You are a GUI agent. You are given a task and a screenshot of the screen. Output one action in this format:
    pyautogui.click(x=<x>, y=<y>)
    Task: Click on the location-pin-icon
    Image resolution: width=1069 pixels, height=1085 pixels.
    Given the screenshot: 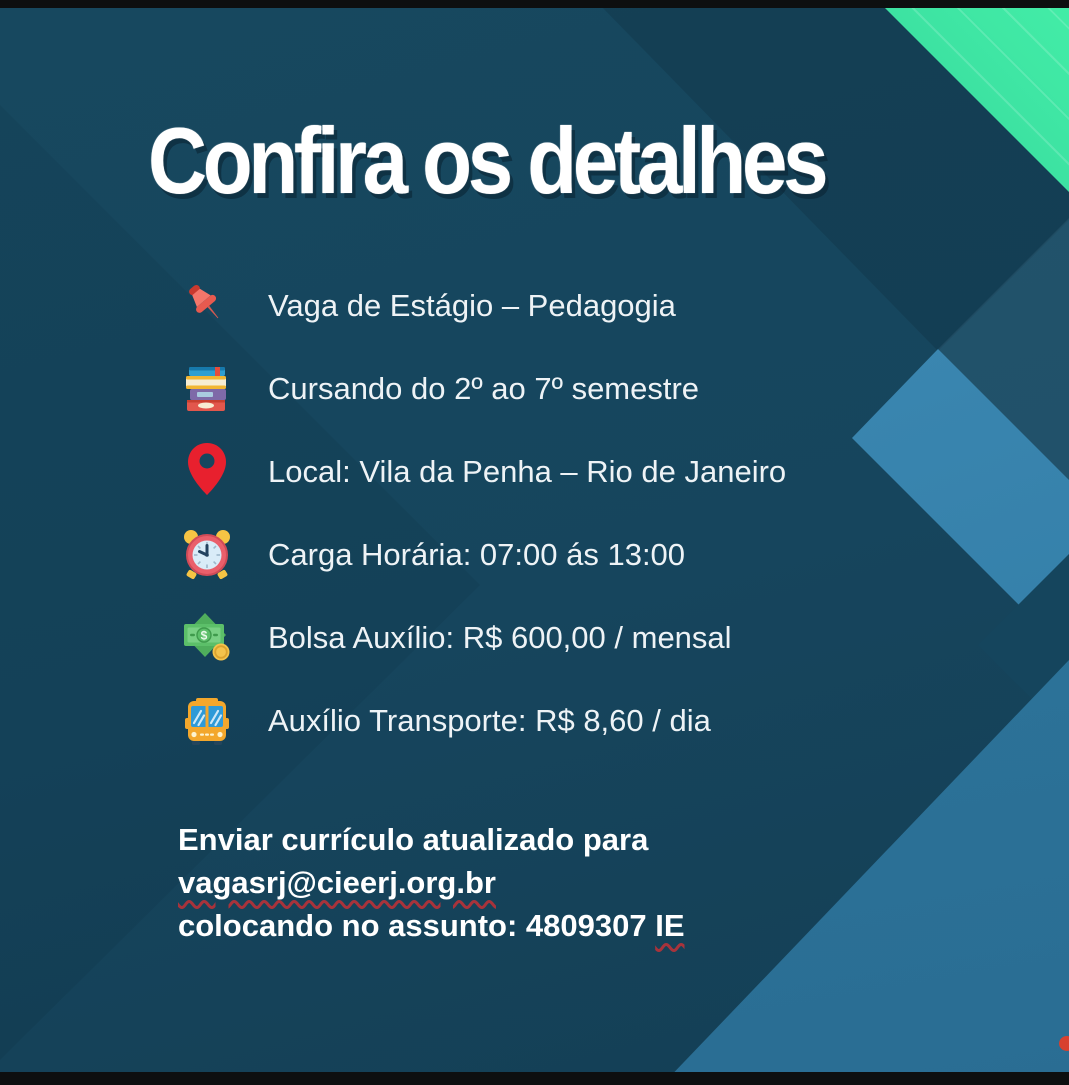 What is the action you would take?
    pyautogui.click(x=207, y=472)
    